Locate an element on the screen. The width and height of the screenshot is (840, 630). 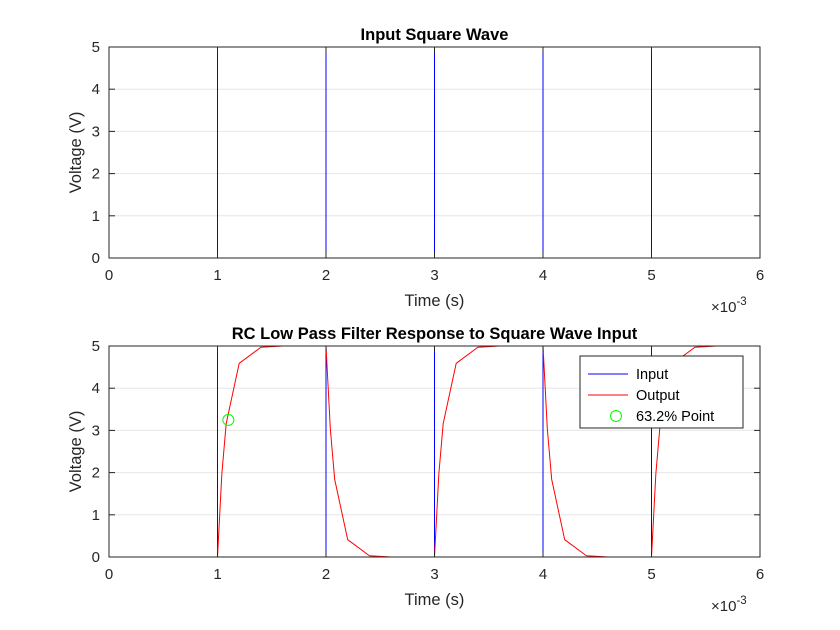
legend-label: 63.2% Point is located at coordinates (675, 417).